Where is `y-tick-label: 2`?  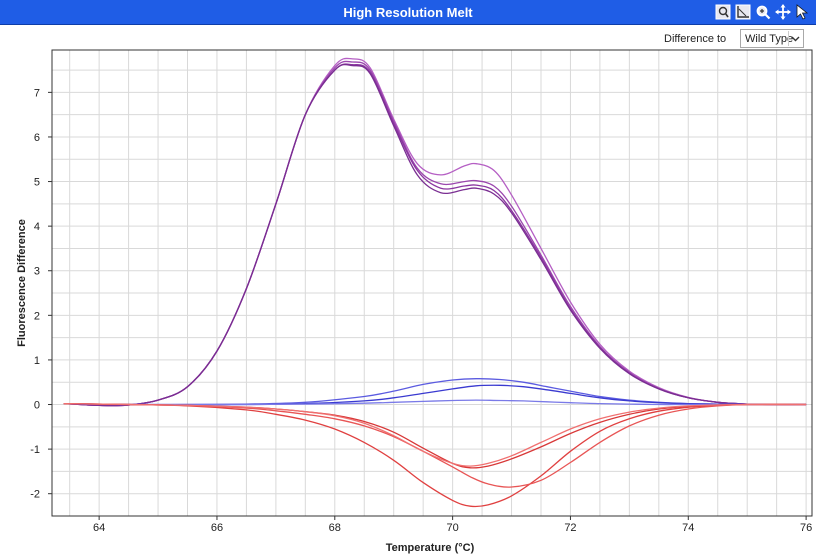
y-tick-label: 2 is located at coordinates (37, 316).